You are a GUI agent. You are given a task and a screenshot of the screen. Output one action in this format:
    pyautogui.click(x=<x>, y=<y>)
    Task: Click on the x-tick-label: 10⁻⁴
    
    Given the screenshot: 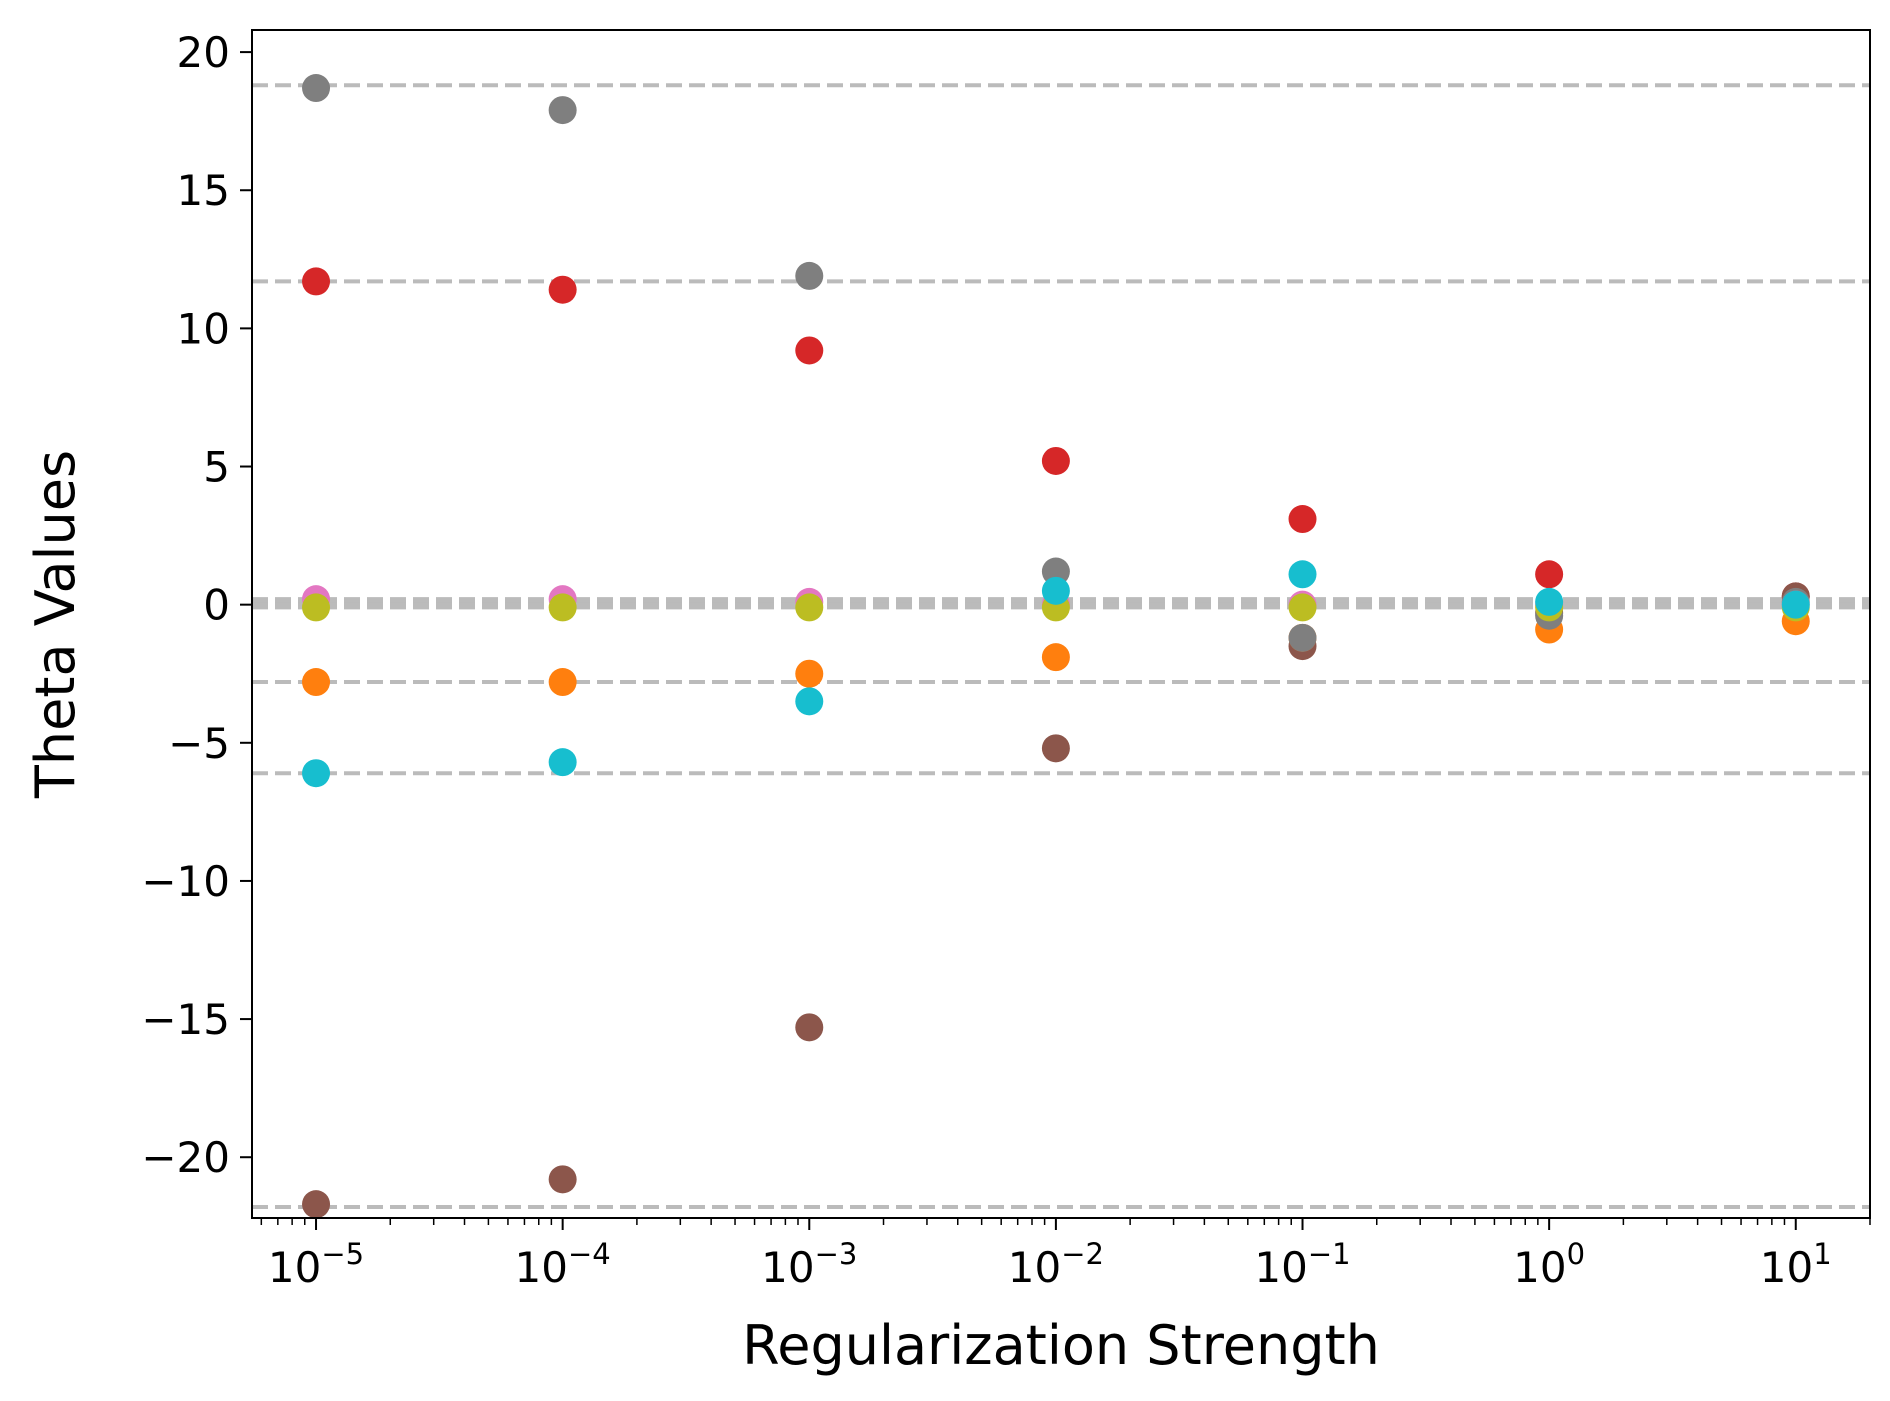 What is the action you would take?
    pyautogui.click(x=563, y=1264)
    